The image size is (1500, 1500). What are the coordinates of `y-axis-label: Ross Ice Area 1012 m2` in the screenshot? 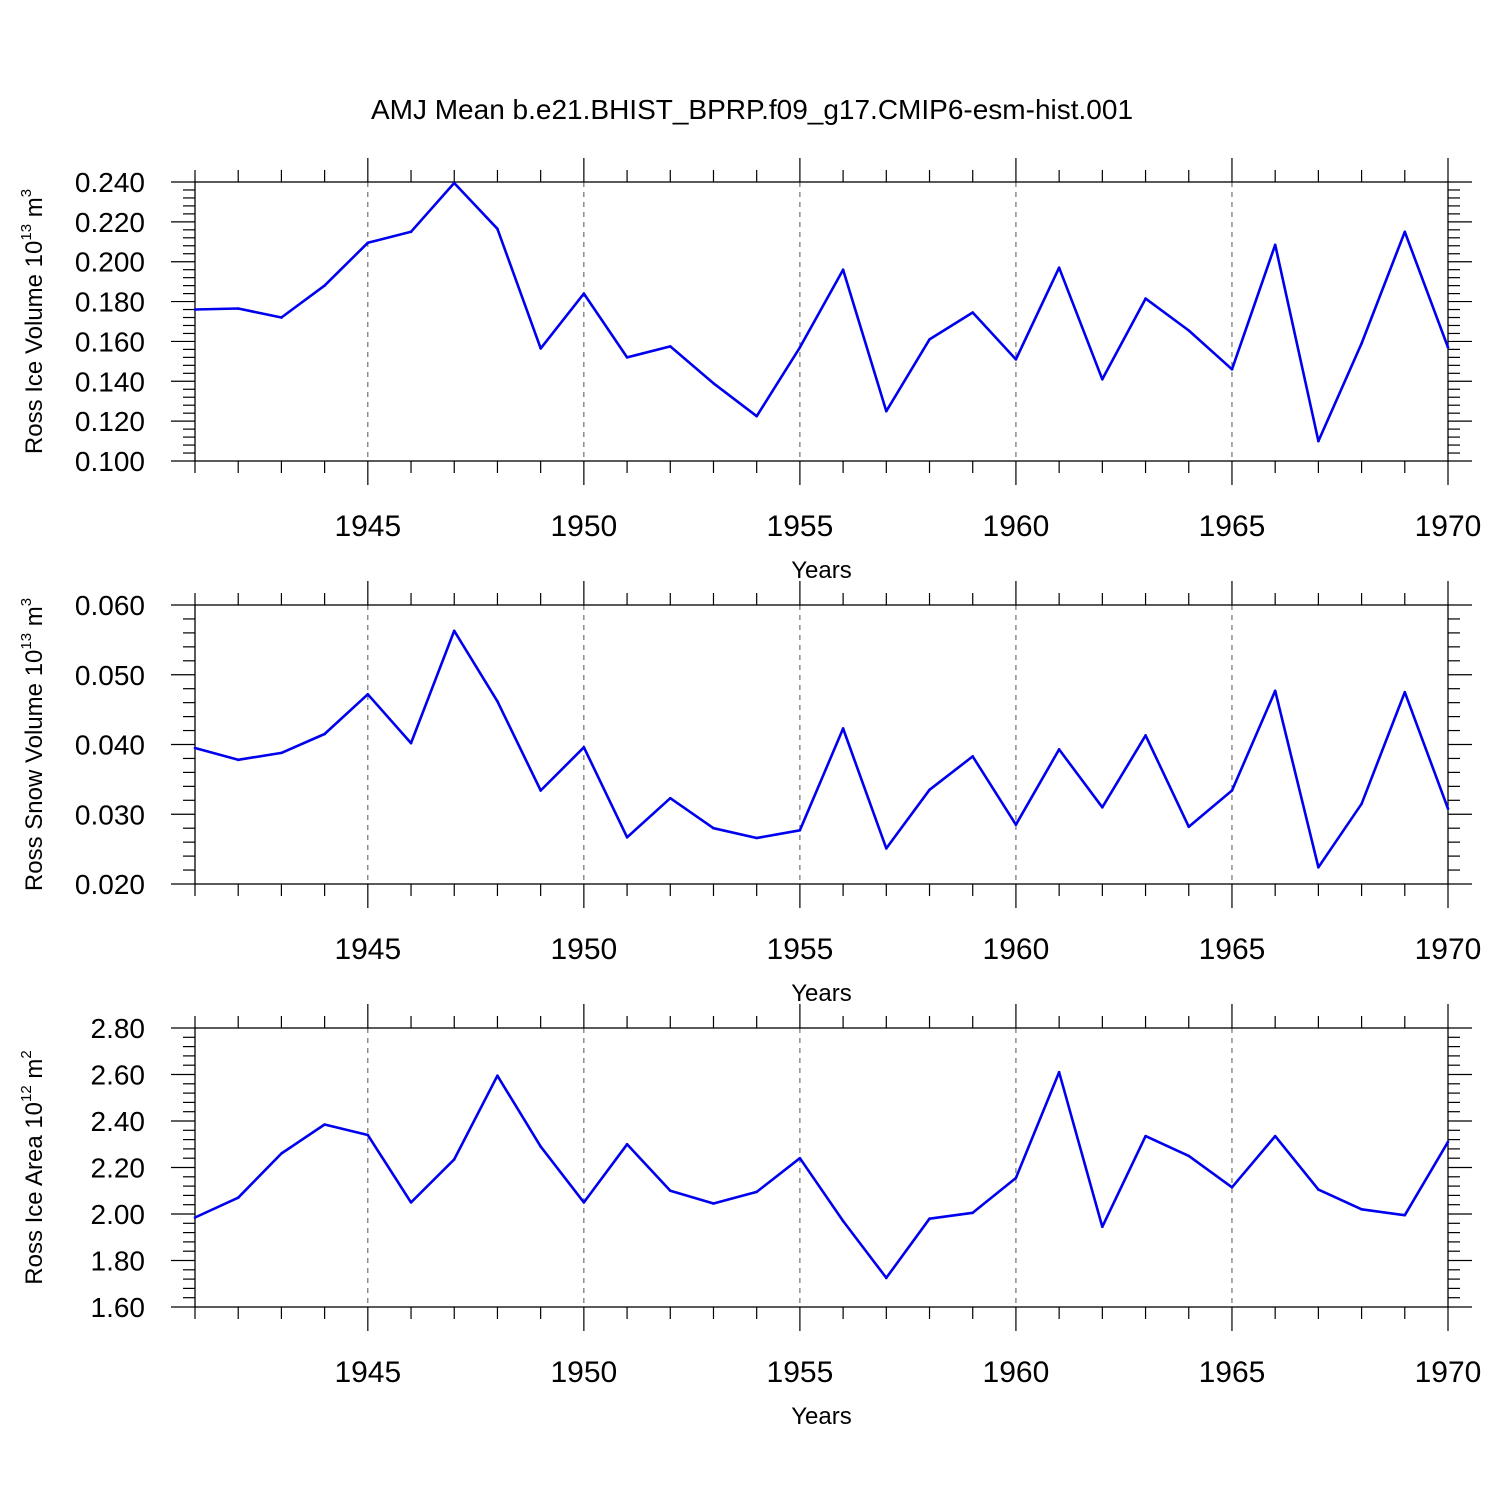 It's located at (33, 1167).